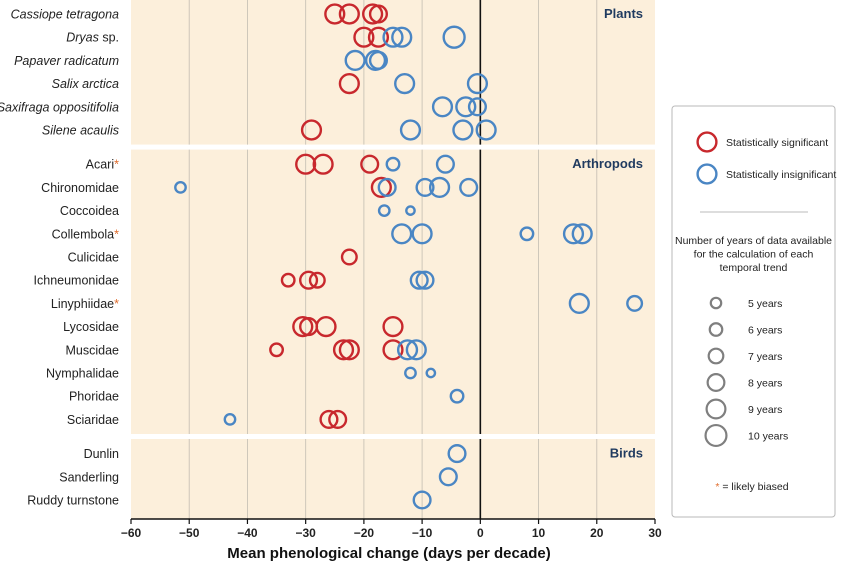  Describe the element at coordinates (93, 420) in the screenshot. I see `taxon-label: Sciaridae` at that location.